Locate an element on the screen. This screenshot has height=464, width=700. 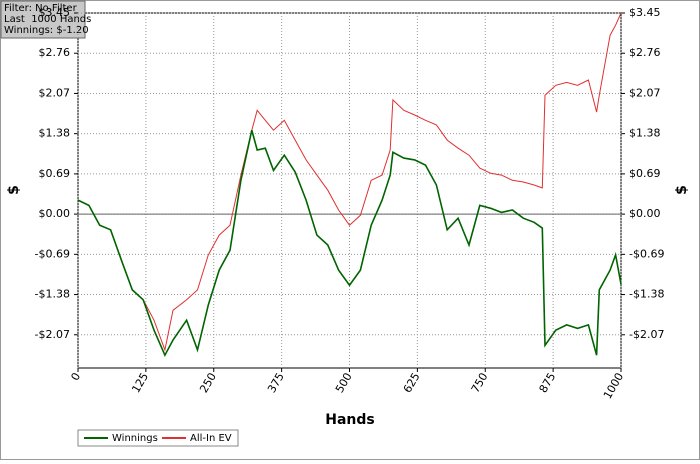
legend-label: All-In EV is located at coordinates (211, 438).